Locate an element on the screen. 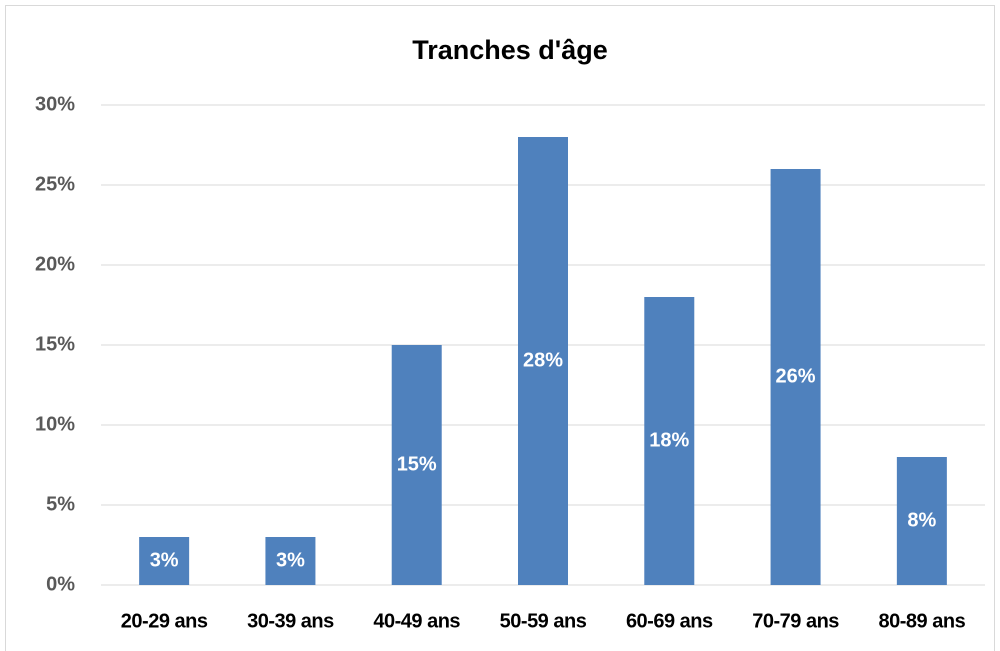 This screenshot has height=651, width=1000. x-tick-label: 20-29 ans is located at coordinates (164, 621).